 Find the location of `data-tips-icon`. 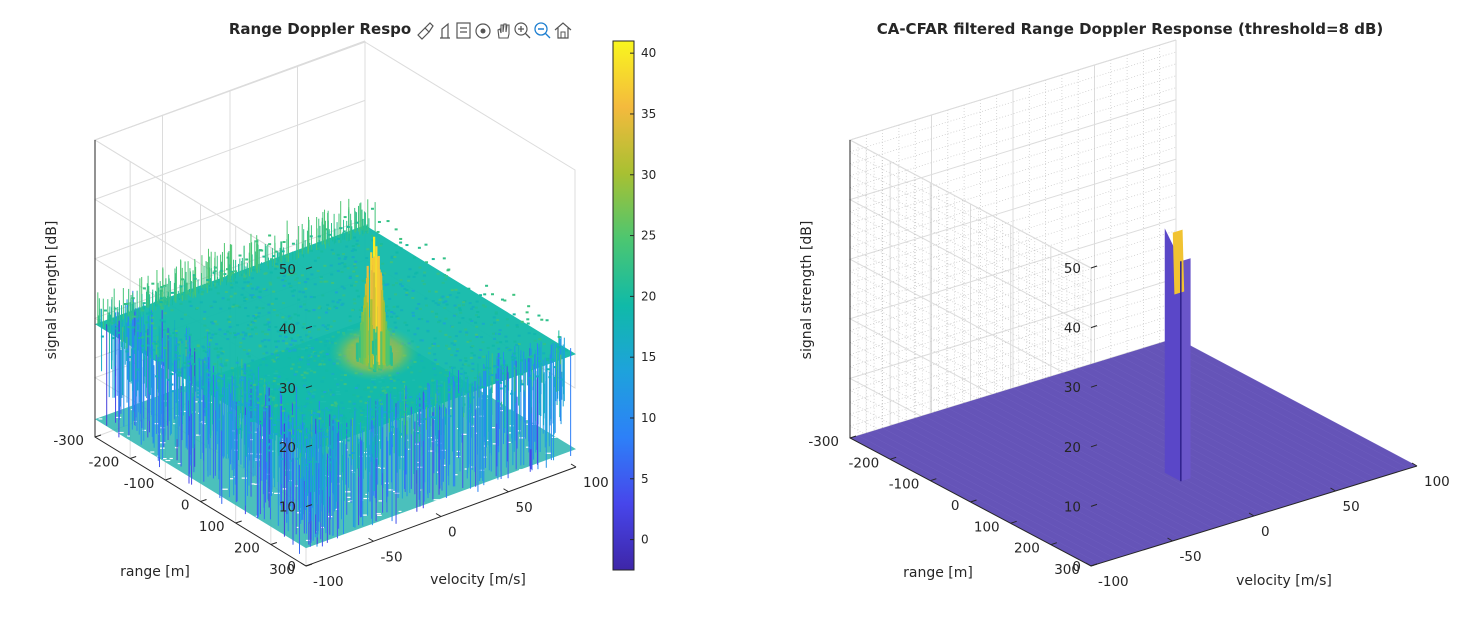

data-tips-icon is located at coordinates (445, 30).